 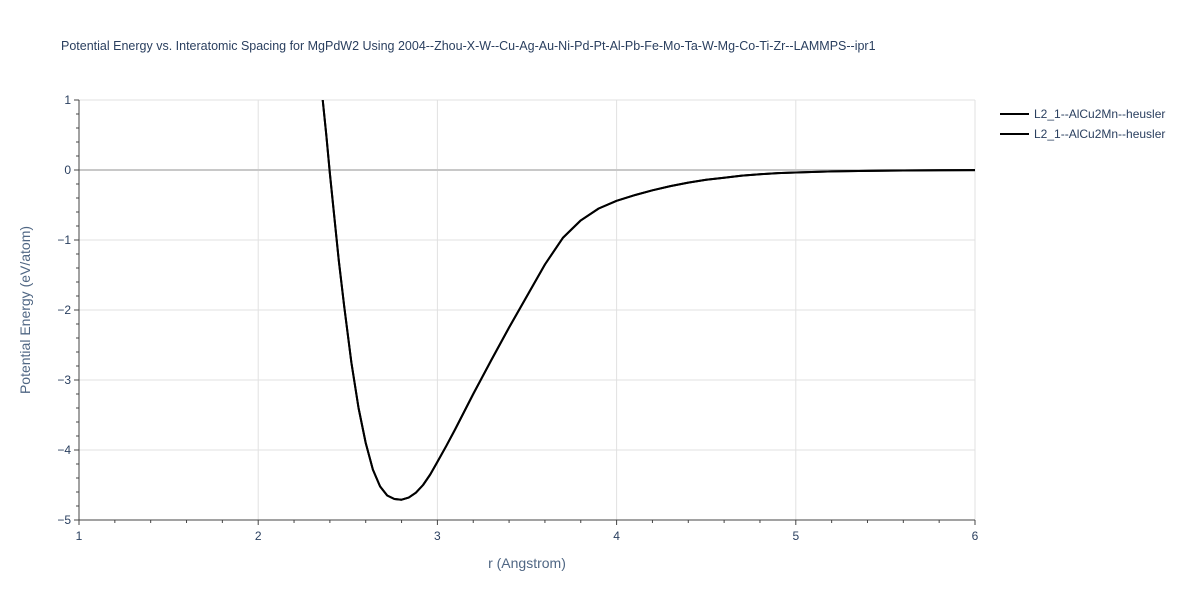 What do you see at coordinates (67, 100) in the screenshot?
I see `y-tick-label: 1` at bounding box center [67, 100].